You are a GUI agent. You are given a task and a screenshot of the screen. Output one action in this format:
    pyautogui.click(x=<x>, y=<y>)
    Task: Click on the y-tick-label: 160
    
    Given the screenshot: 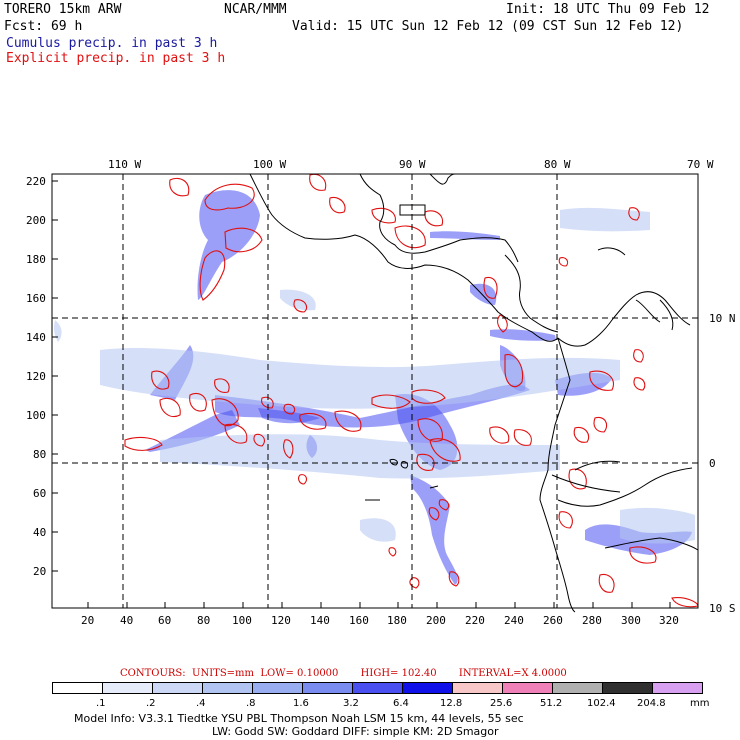 What is the action you would take?
    pyautogui.click(x=36, y=298)
    